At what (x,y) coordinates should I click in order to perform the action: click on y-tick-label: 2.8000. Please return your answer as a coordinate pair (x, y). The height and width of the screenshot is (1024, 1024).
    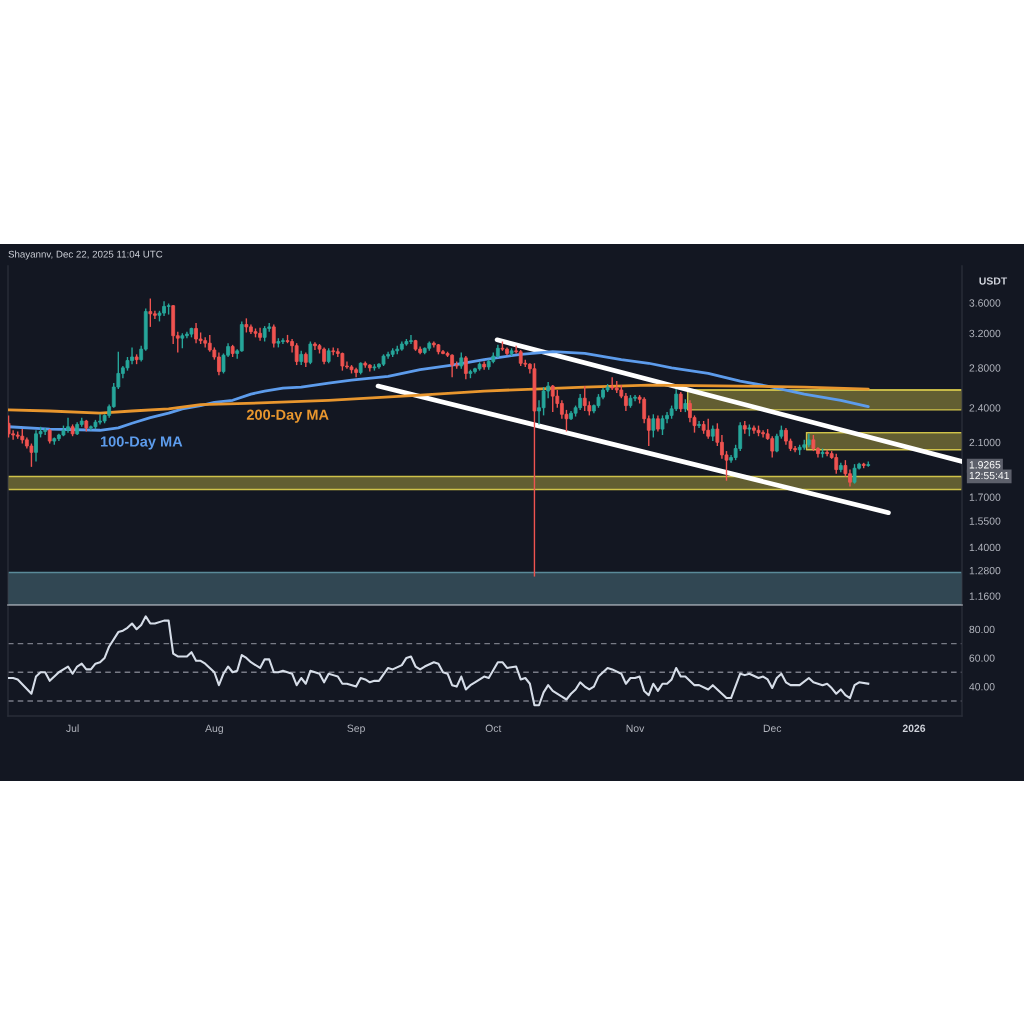
    Looking at the image, I should click on (985, 368).